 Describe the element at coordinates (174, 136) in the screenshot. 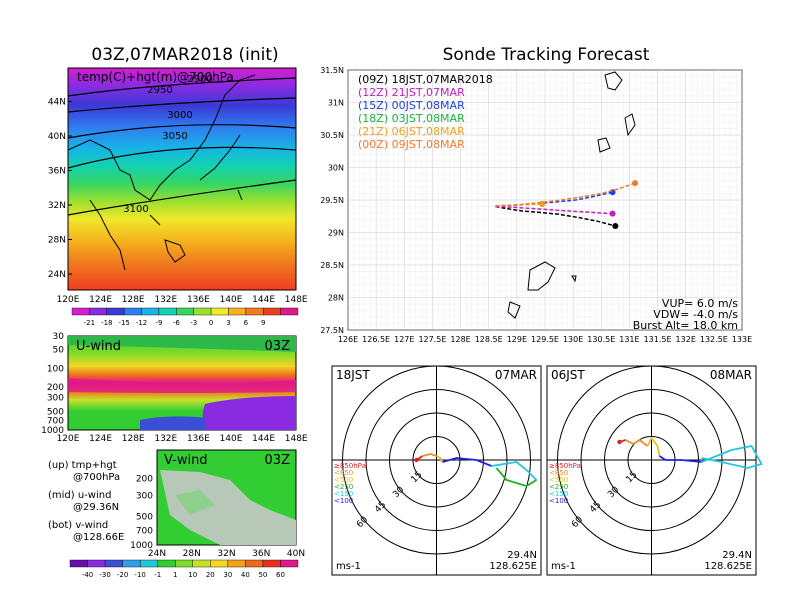

I see `contour-label-3050: 3050` at that location.